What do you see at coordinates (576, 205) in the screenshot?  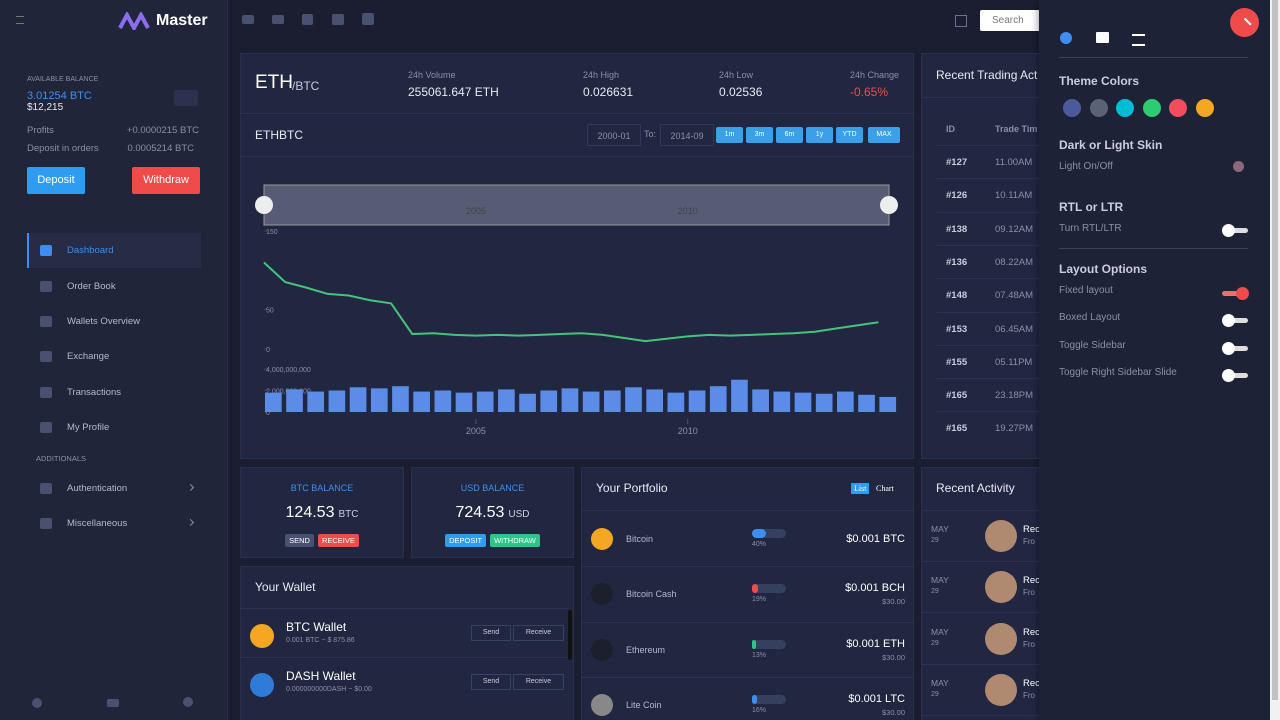 I see `navigator` at bounding box center [576, 205].